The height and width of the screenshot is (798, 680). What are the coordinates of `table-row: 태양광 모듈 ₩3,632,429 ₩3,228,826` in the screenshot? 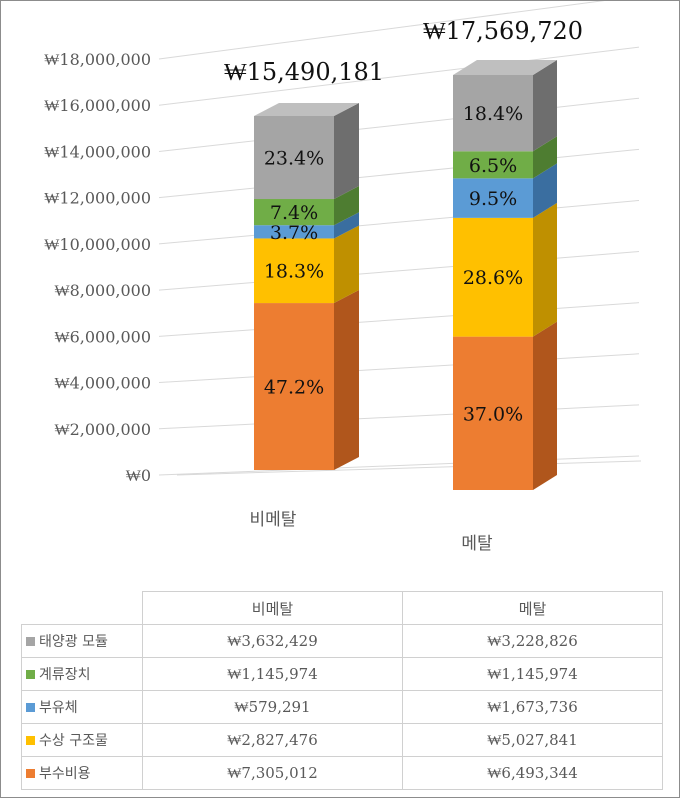 It's located at (342, 641).